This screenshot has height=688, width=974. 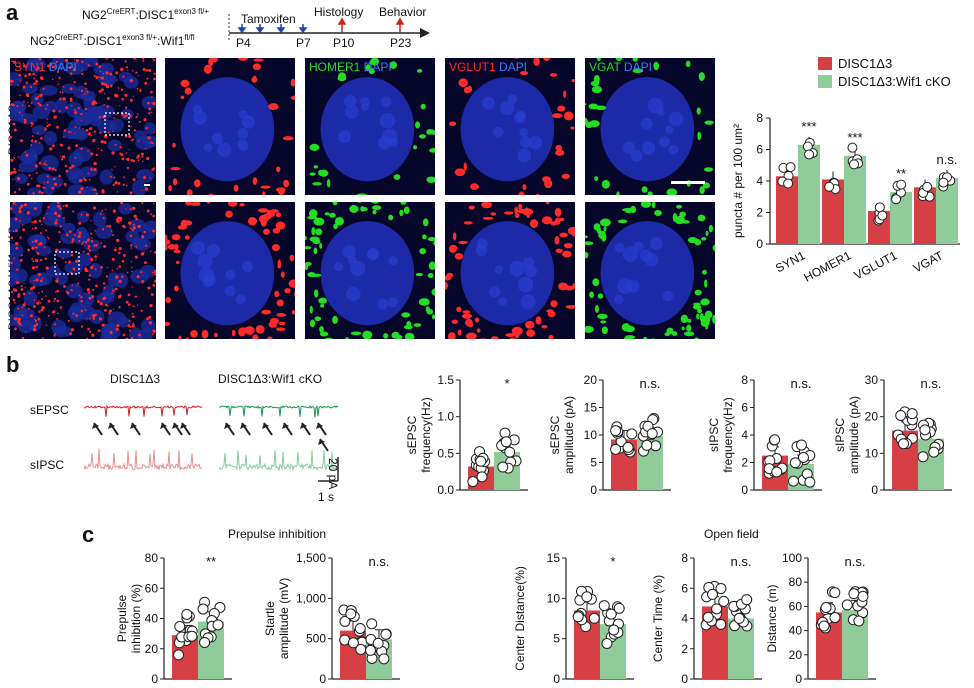 I want to click on svg-text: frequency(Hz), so click(x=426, y=434).